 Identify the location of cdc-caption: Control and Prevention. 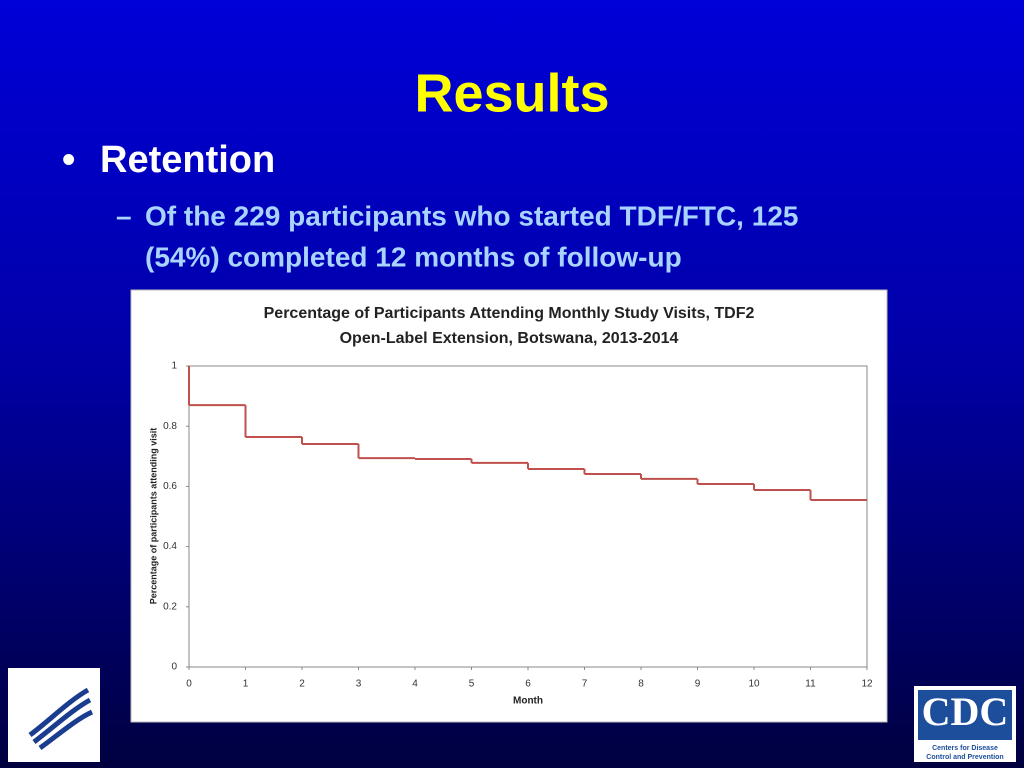
(964, 757).